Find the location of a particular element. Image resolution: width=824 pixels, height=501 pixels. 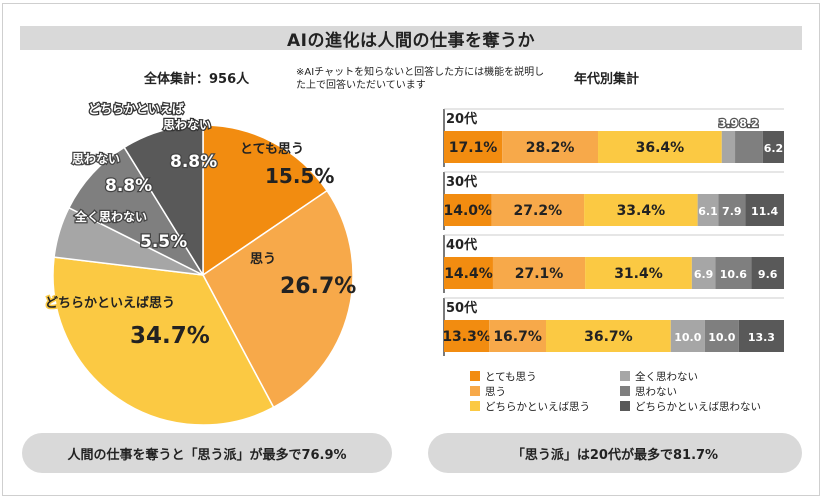

total-label: 全体集計：956人 is located at coordinates (197, 79).